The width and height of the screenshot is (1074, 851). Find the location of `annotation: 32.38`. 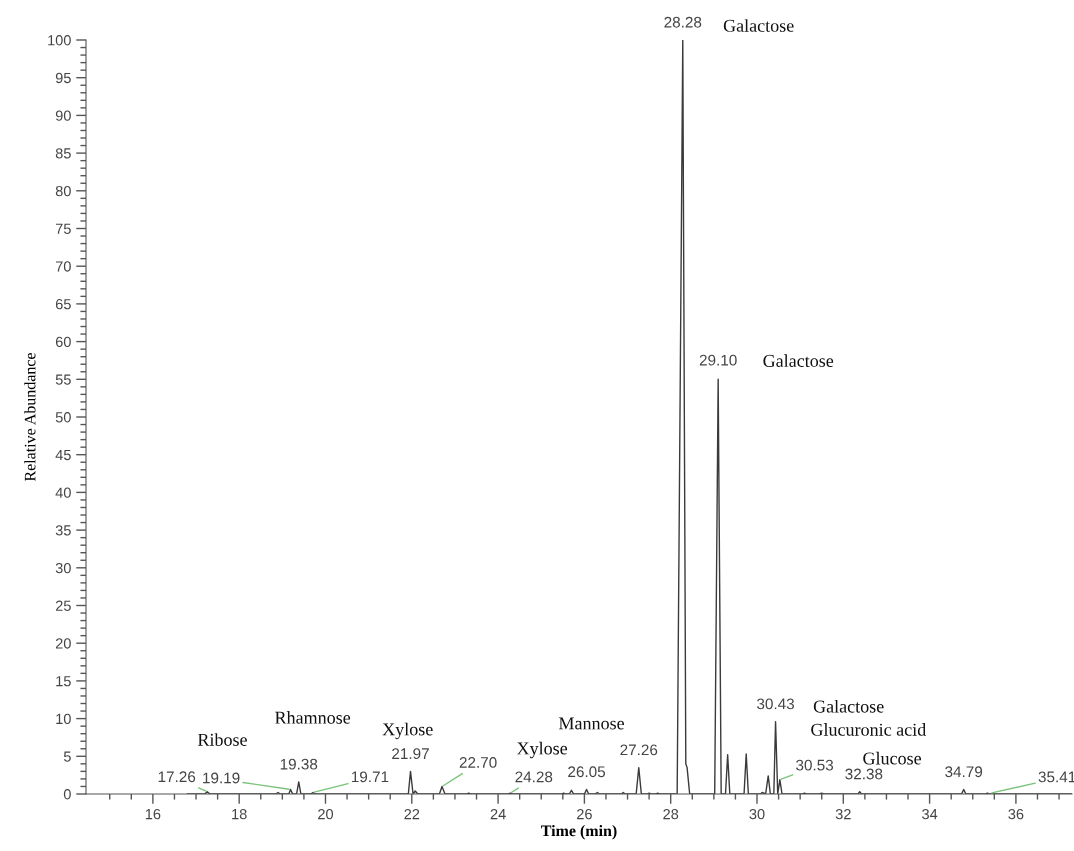

annotation: 32.38 is located at coordinates (864, 774).